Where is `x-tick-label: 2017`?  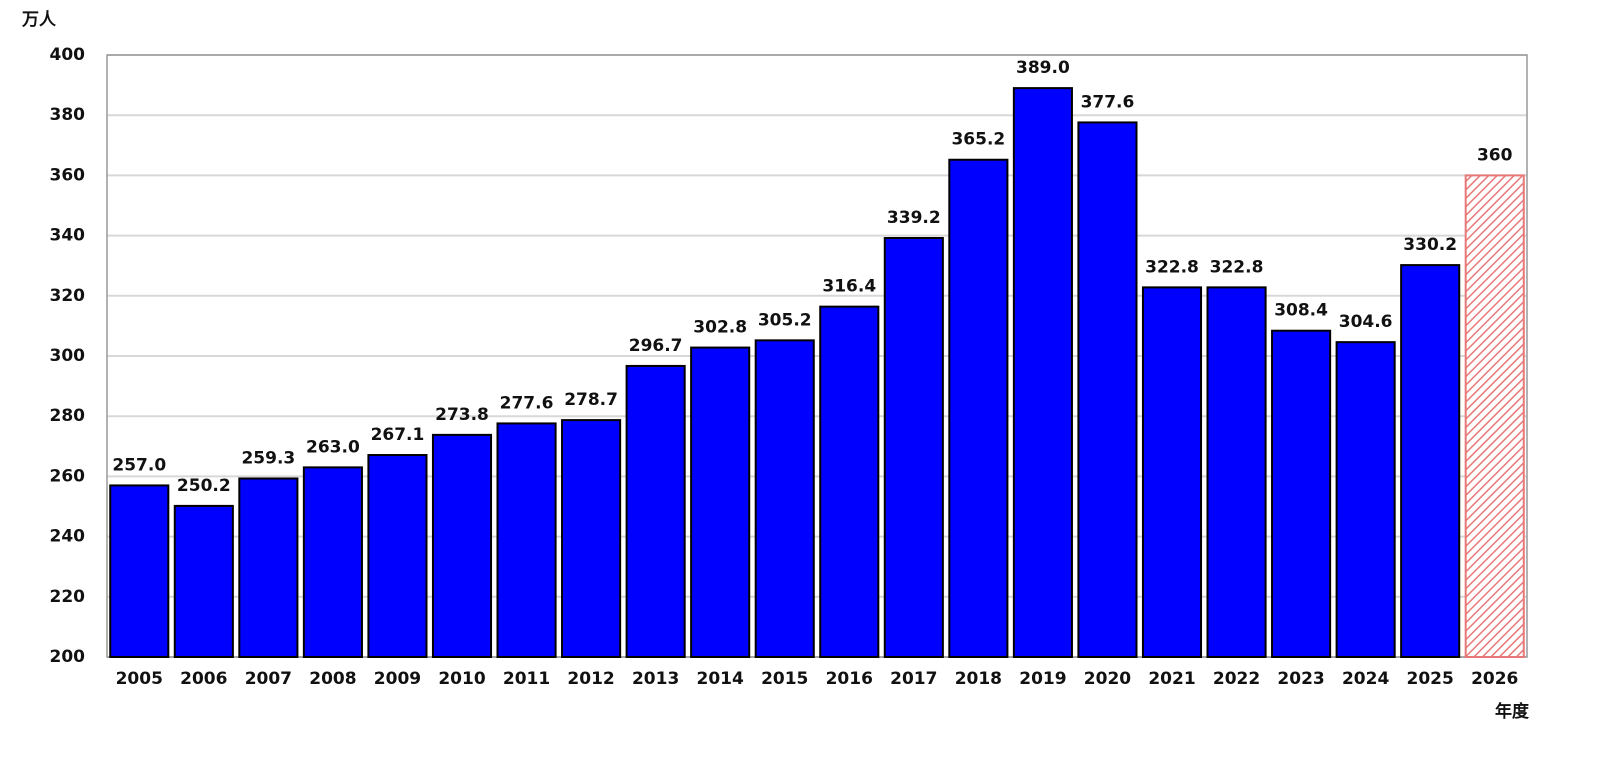
x-tick-label: 2017 is located at coordinates (913, 679).